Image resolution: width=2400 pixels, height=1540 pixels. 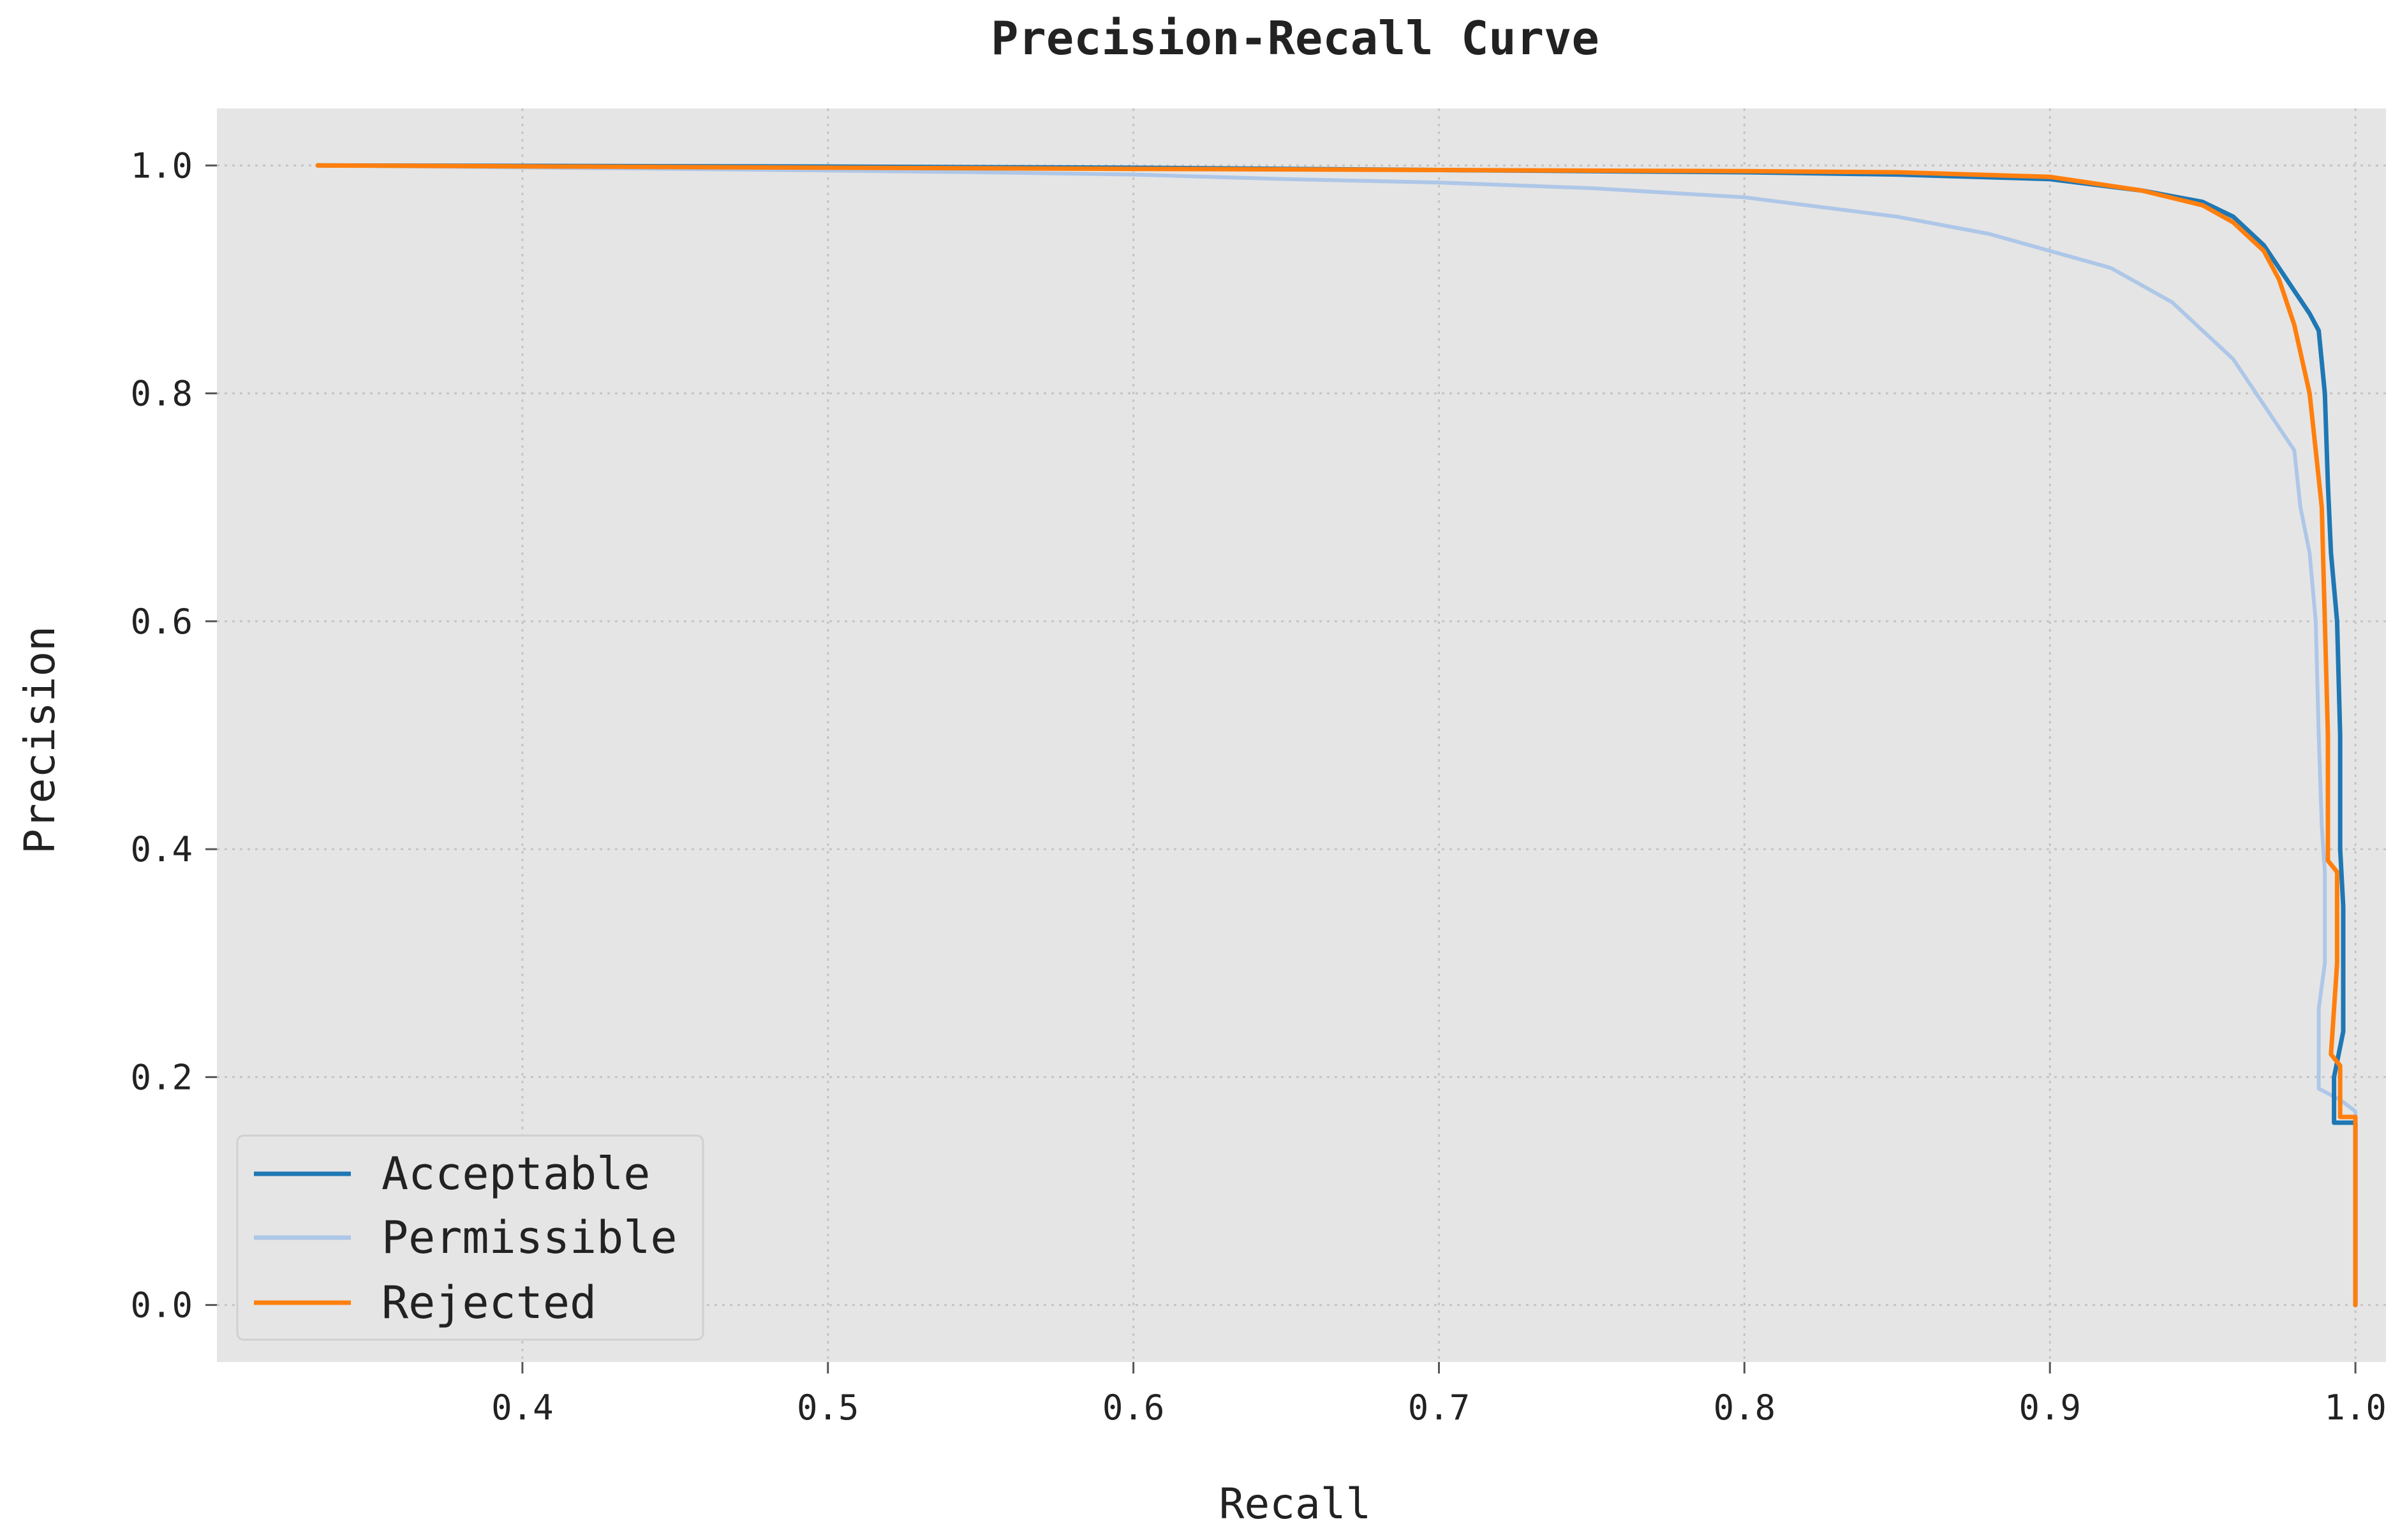 What do you see at coordinates (1295, 1504) in the screenshot?
I see `x-axis-label: Recall` at bounding box center [1295, 1504].